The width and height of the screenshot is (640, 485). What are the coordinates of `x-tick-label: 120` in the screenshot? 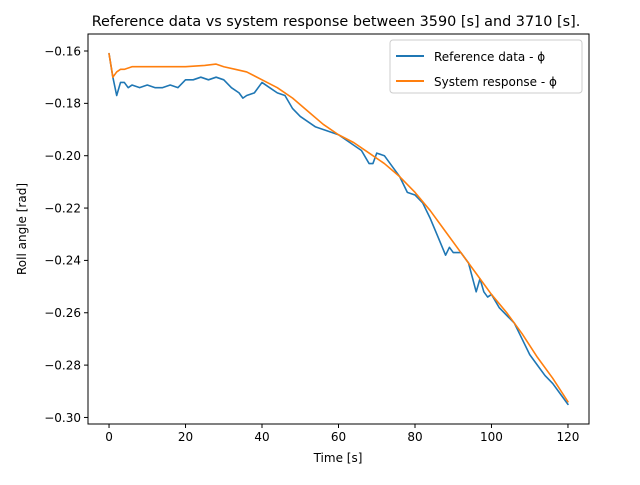 It's located at (568, 437).